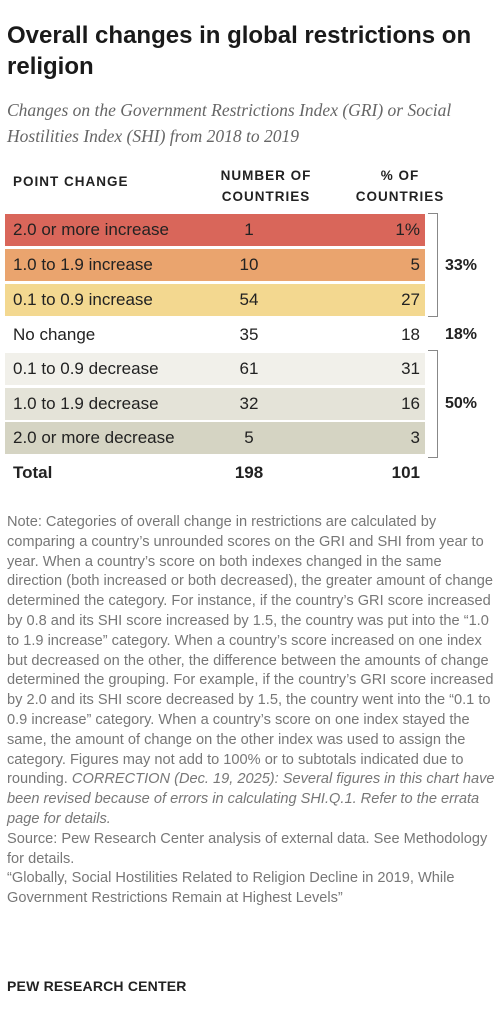  What do you see at coordinates (400, 175) in the screenshot?
I see `header-percent-line1: % OF` at bounding box center [400, 175].